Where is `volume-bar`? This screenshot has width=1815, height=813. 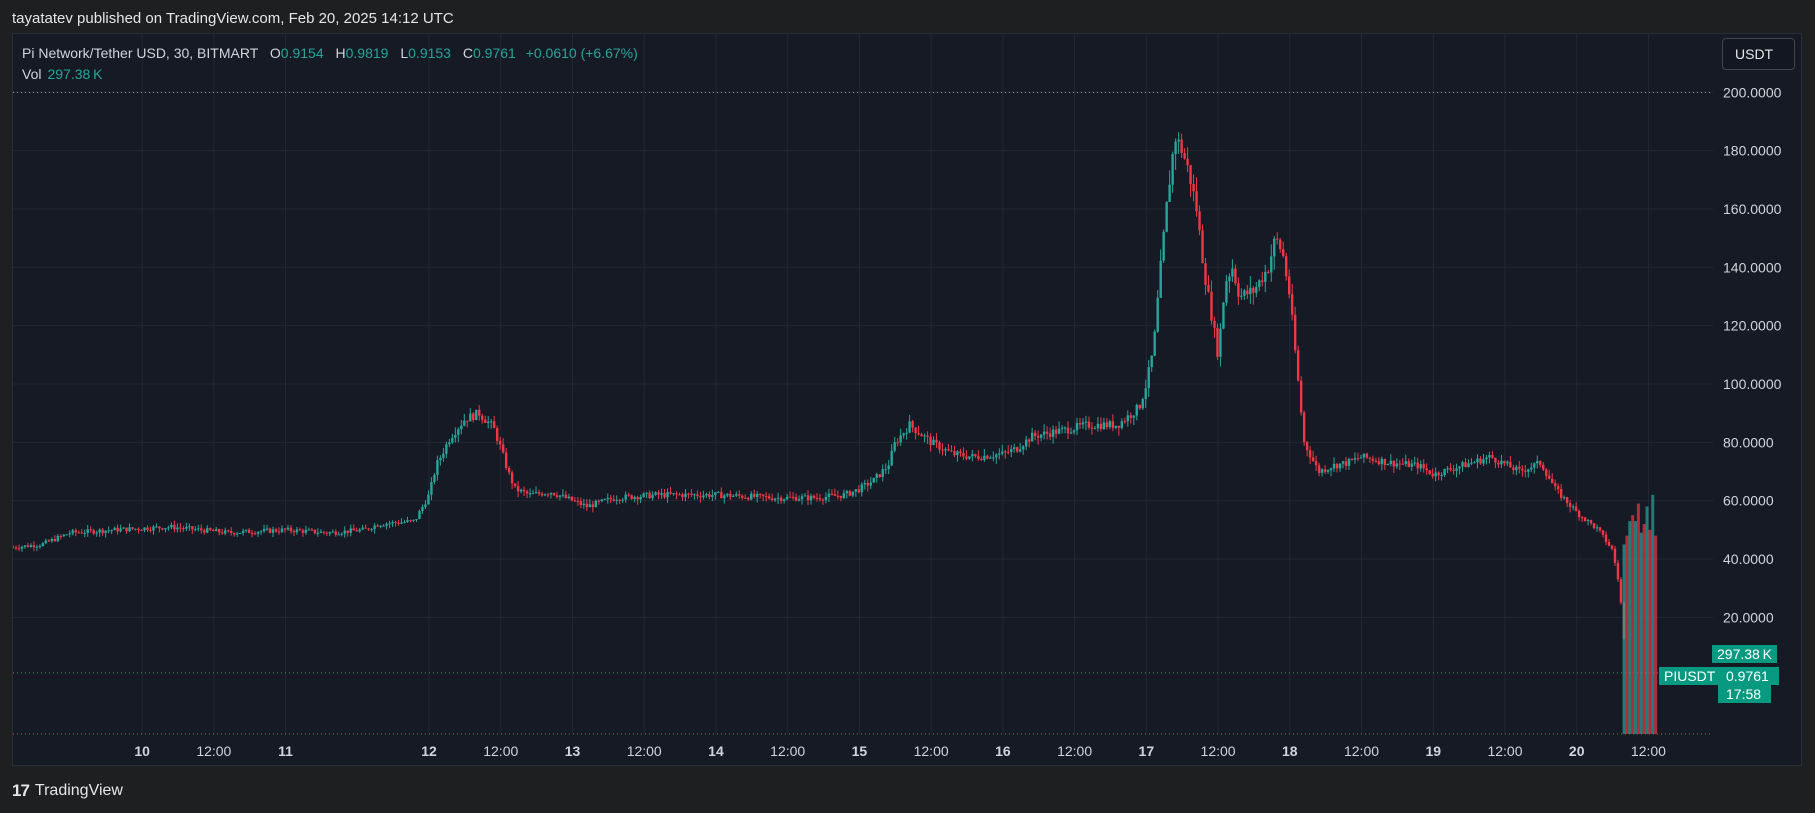 volume-bar is located at coordinates (1627, 634).